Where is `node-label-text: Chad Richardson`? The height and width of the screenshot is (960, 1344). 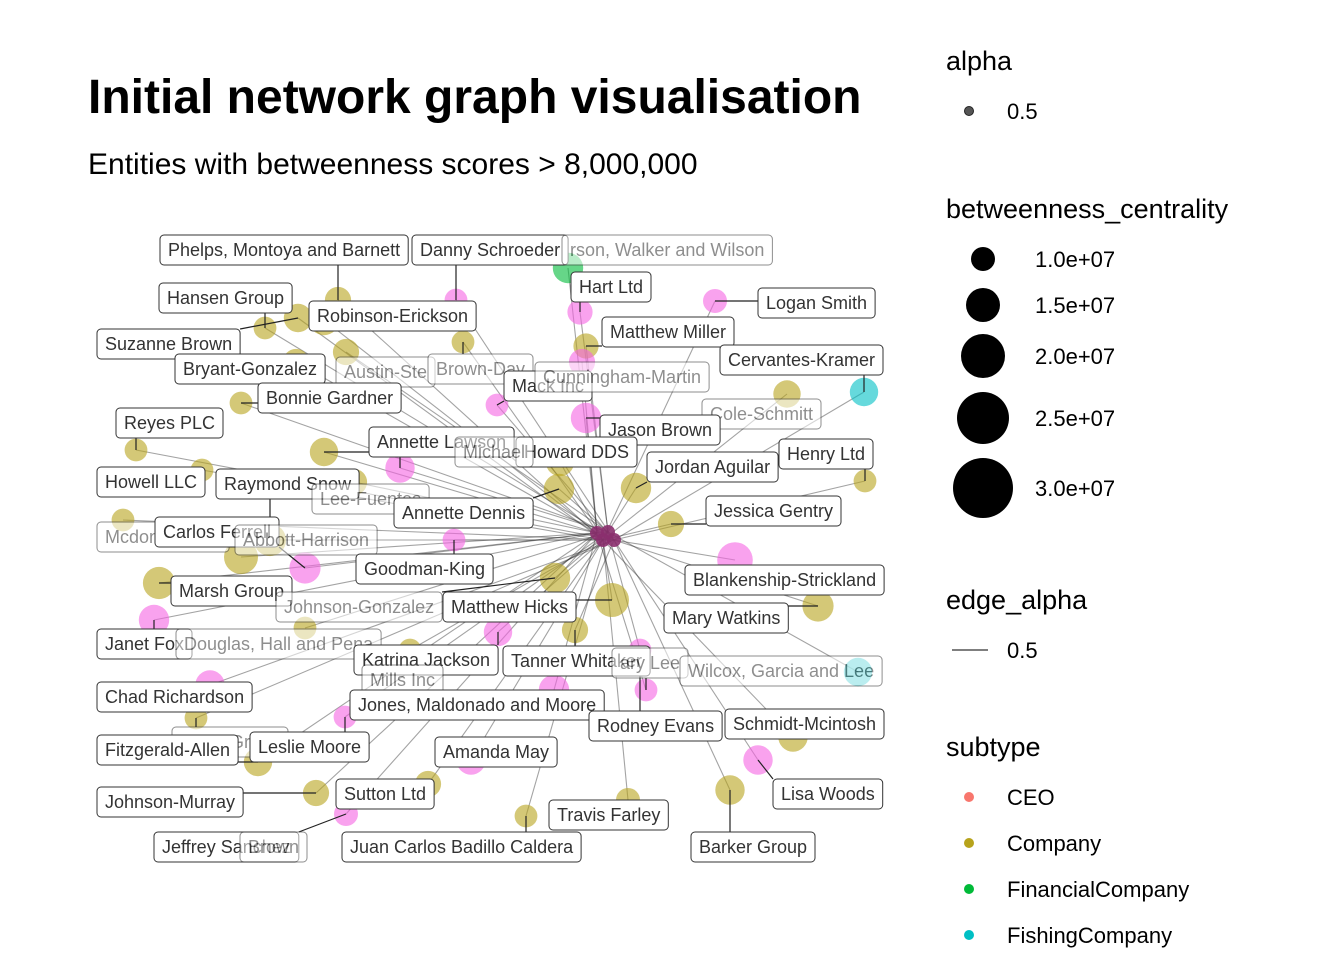 node-label-text: Chad Richardson is located at coordinates (174, 697).